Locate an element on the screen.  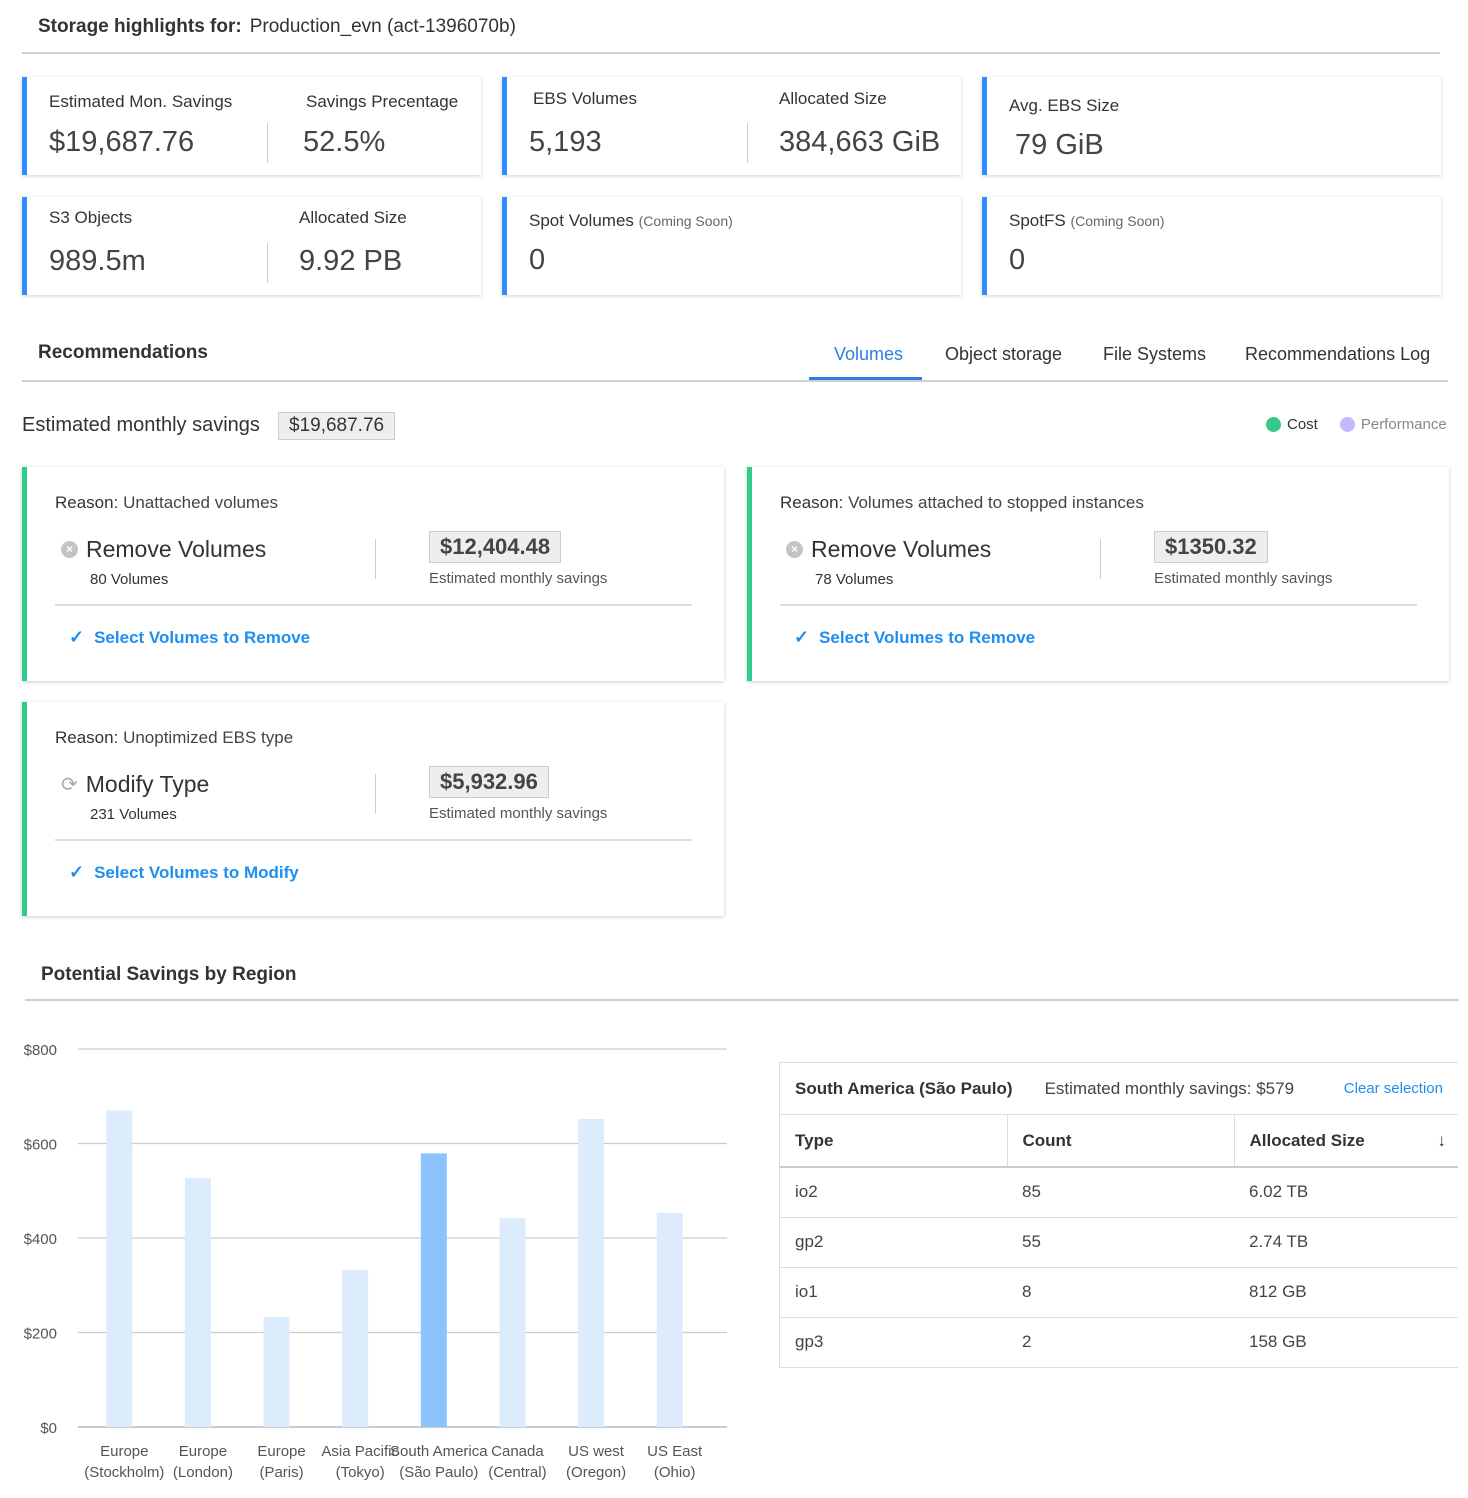
x-tick-label: (Stockholm) is located at coordinates (124, 1472).